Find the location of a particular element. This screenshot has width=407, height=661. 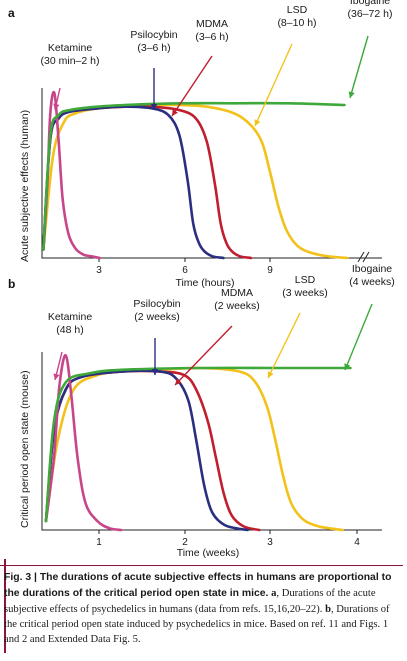

series-line-ketamine is located at coordinates (83, 443).